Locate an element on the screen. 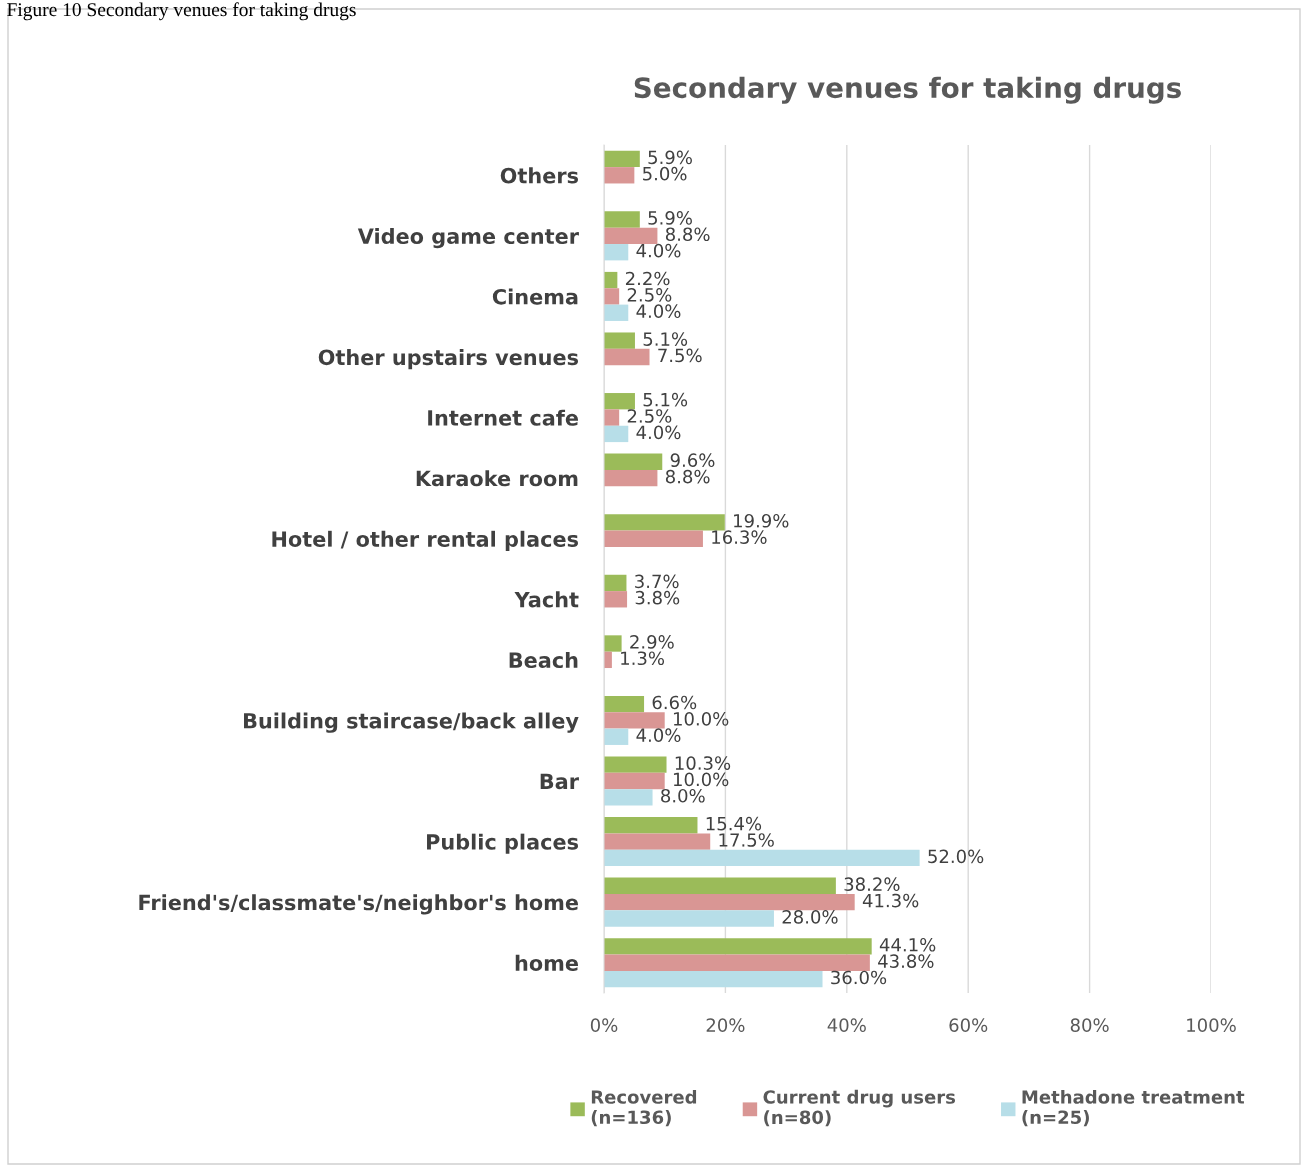  y-tick-label: home is located at coordinates (546, 962).